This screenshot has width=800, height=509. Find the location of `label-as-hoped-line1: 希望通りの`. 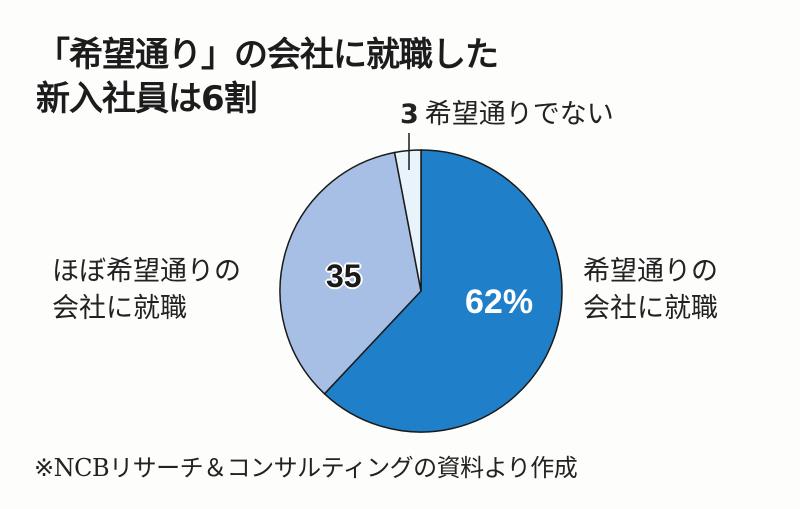

label-as-hoped-line1: 希望通りの is located at coordinates (650, 271).